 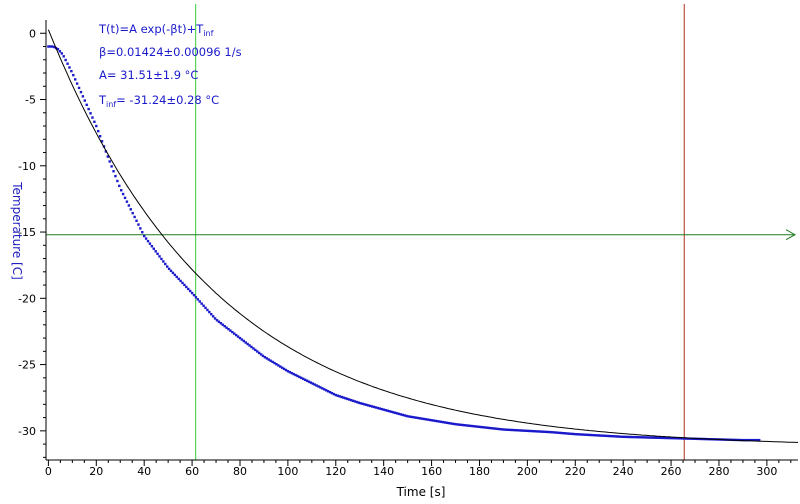 What do you see at coordinates (27, 365) in the screenshot?
I see `y-tick-label: -25` at bounding box center [27, 365].